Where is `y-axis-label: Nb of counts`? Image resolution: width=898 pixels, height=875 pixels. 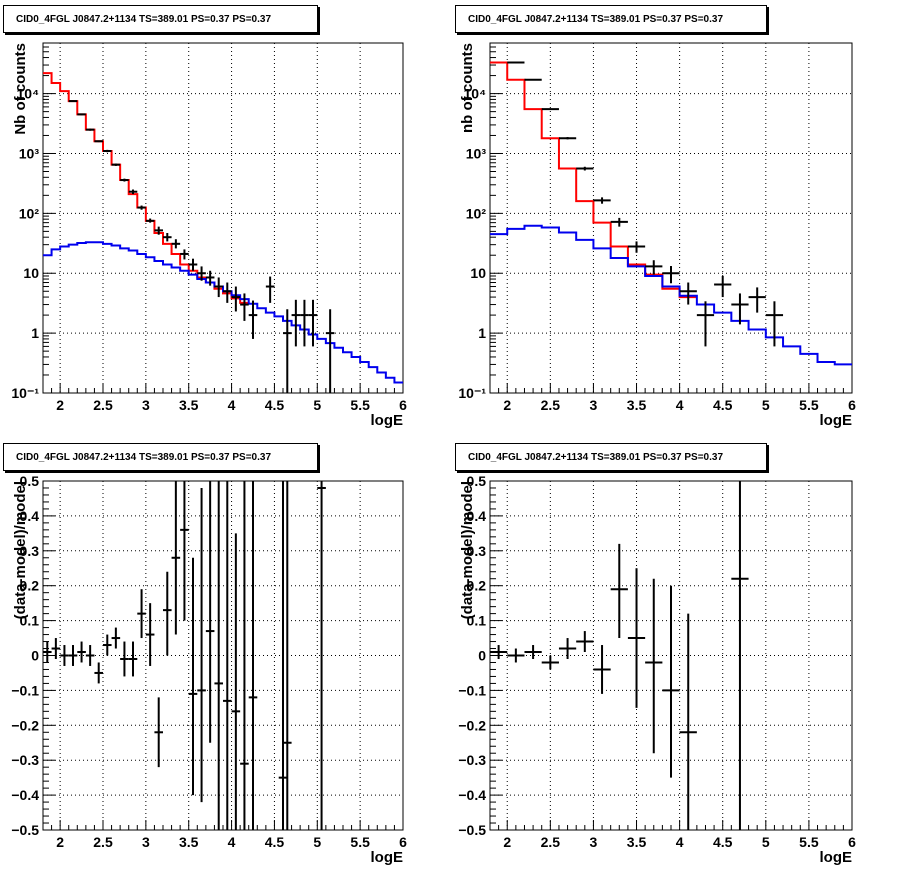 y-axis-label: Nb of counts is located at coordinates (20, 89).